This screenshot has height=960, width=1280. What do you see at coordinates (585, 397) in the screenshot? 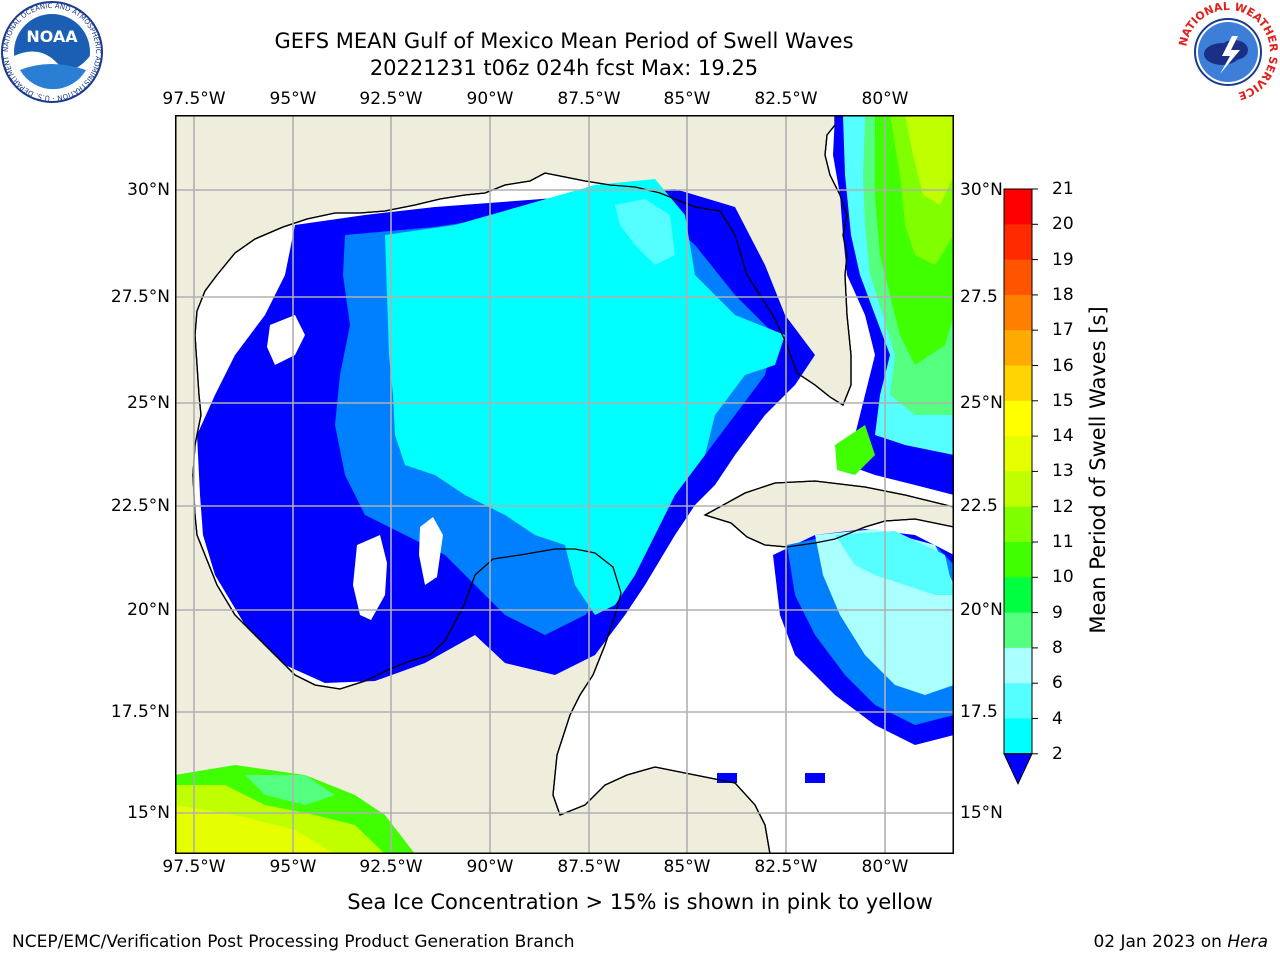
I see `swell-gulf-cyan` at bounding box center [585, 397].